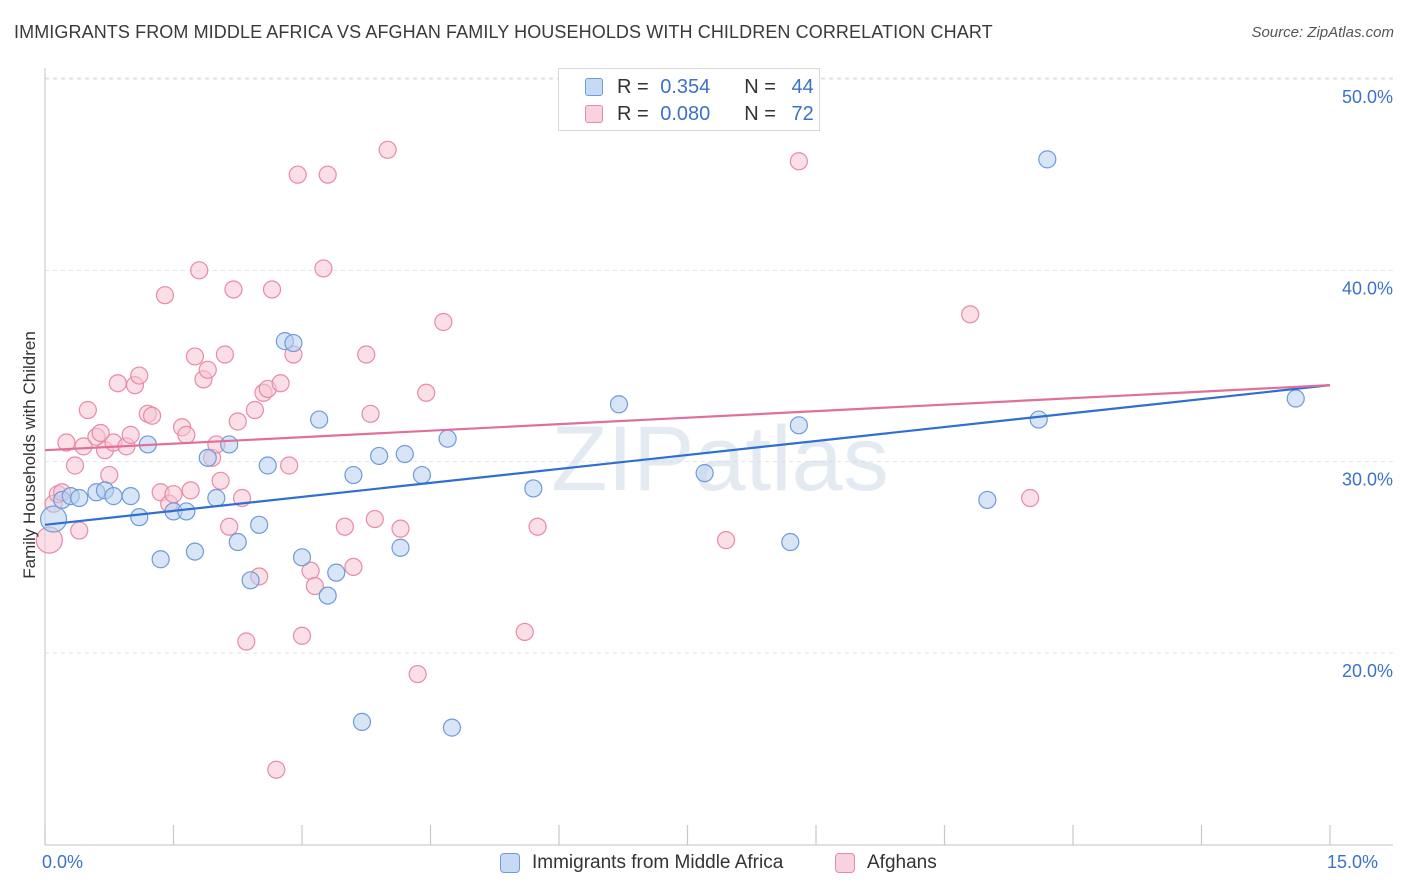  What do you see at coordinates (633, 86) in the screenshot?
I see `blue-r-label: R =` at bounding box center [633, 86].